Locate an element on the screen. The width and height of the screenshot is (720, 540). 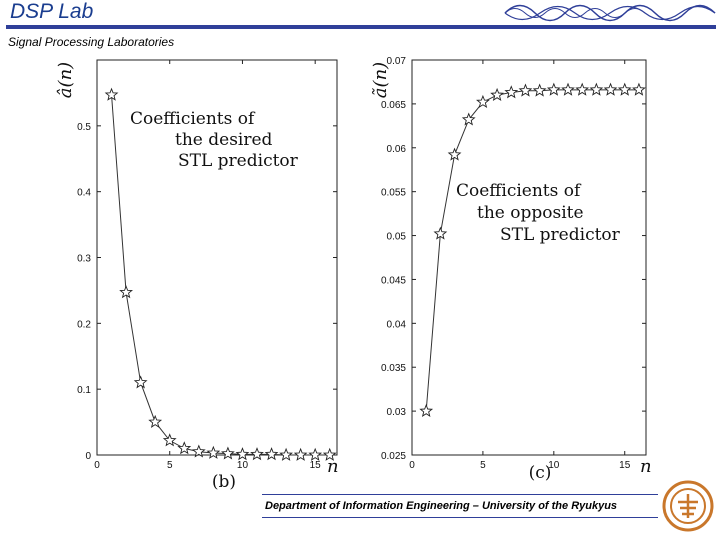
y-tick-label: 0 is located at coordinates (88, 456).